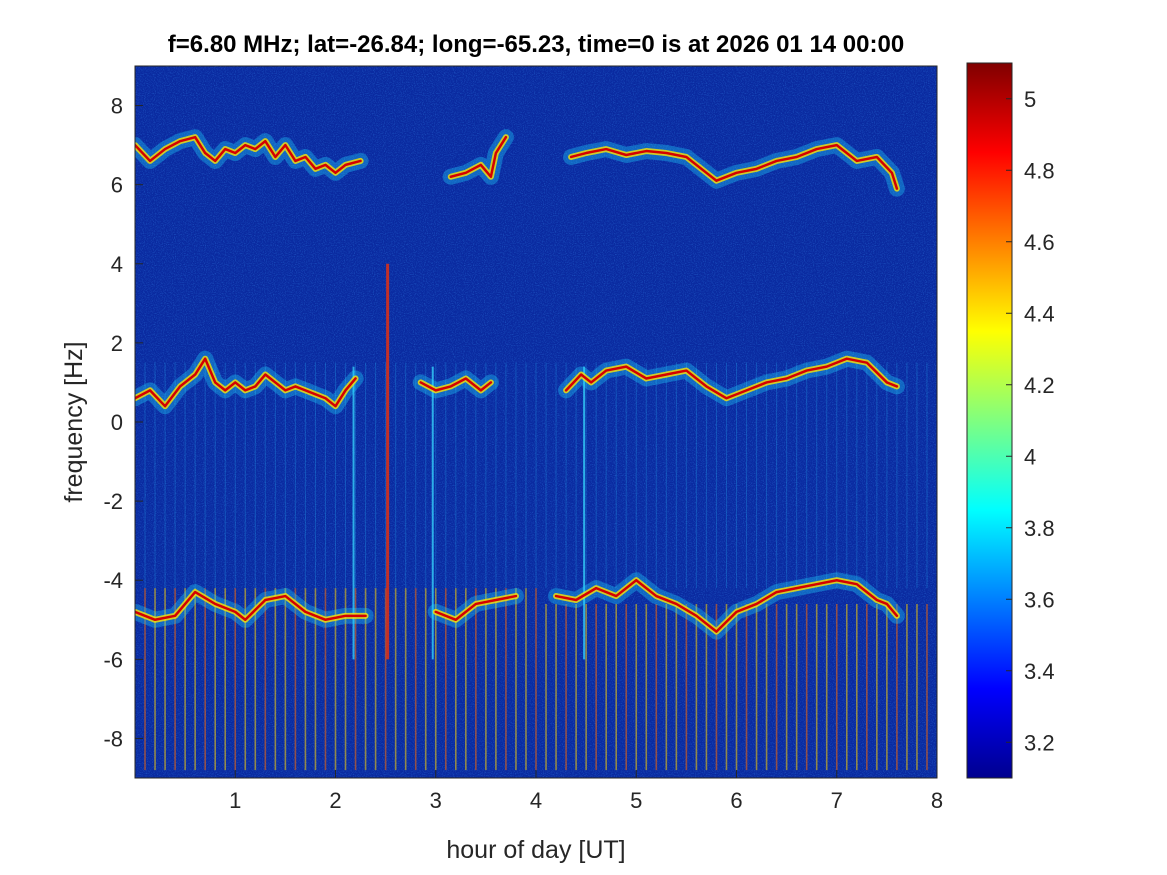 The height and width of the screenshot is (875, 1167). What do you see at coordinates (113, 659) in the screenshot?
I see `y-tick-label-7: -6` at bounding box center [113, 659].